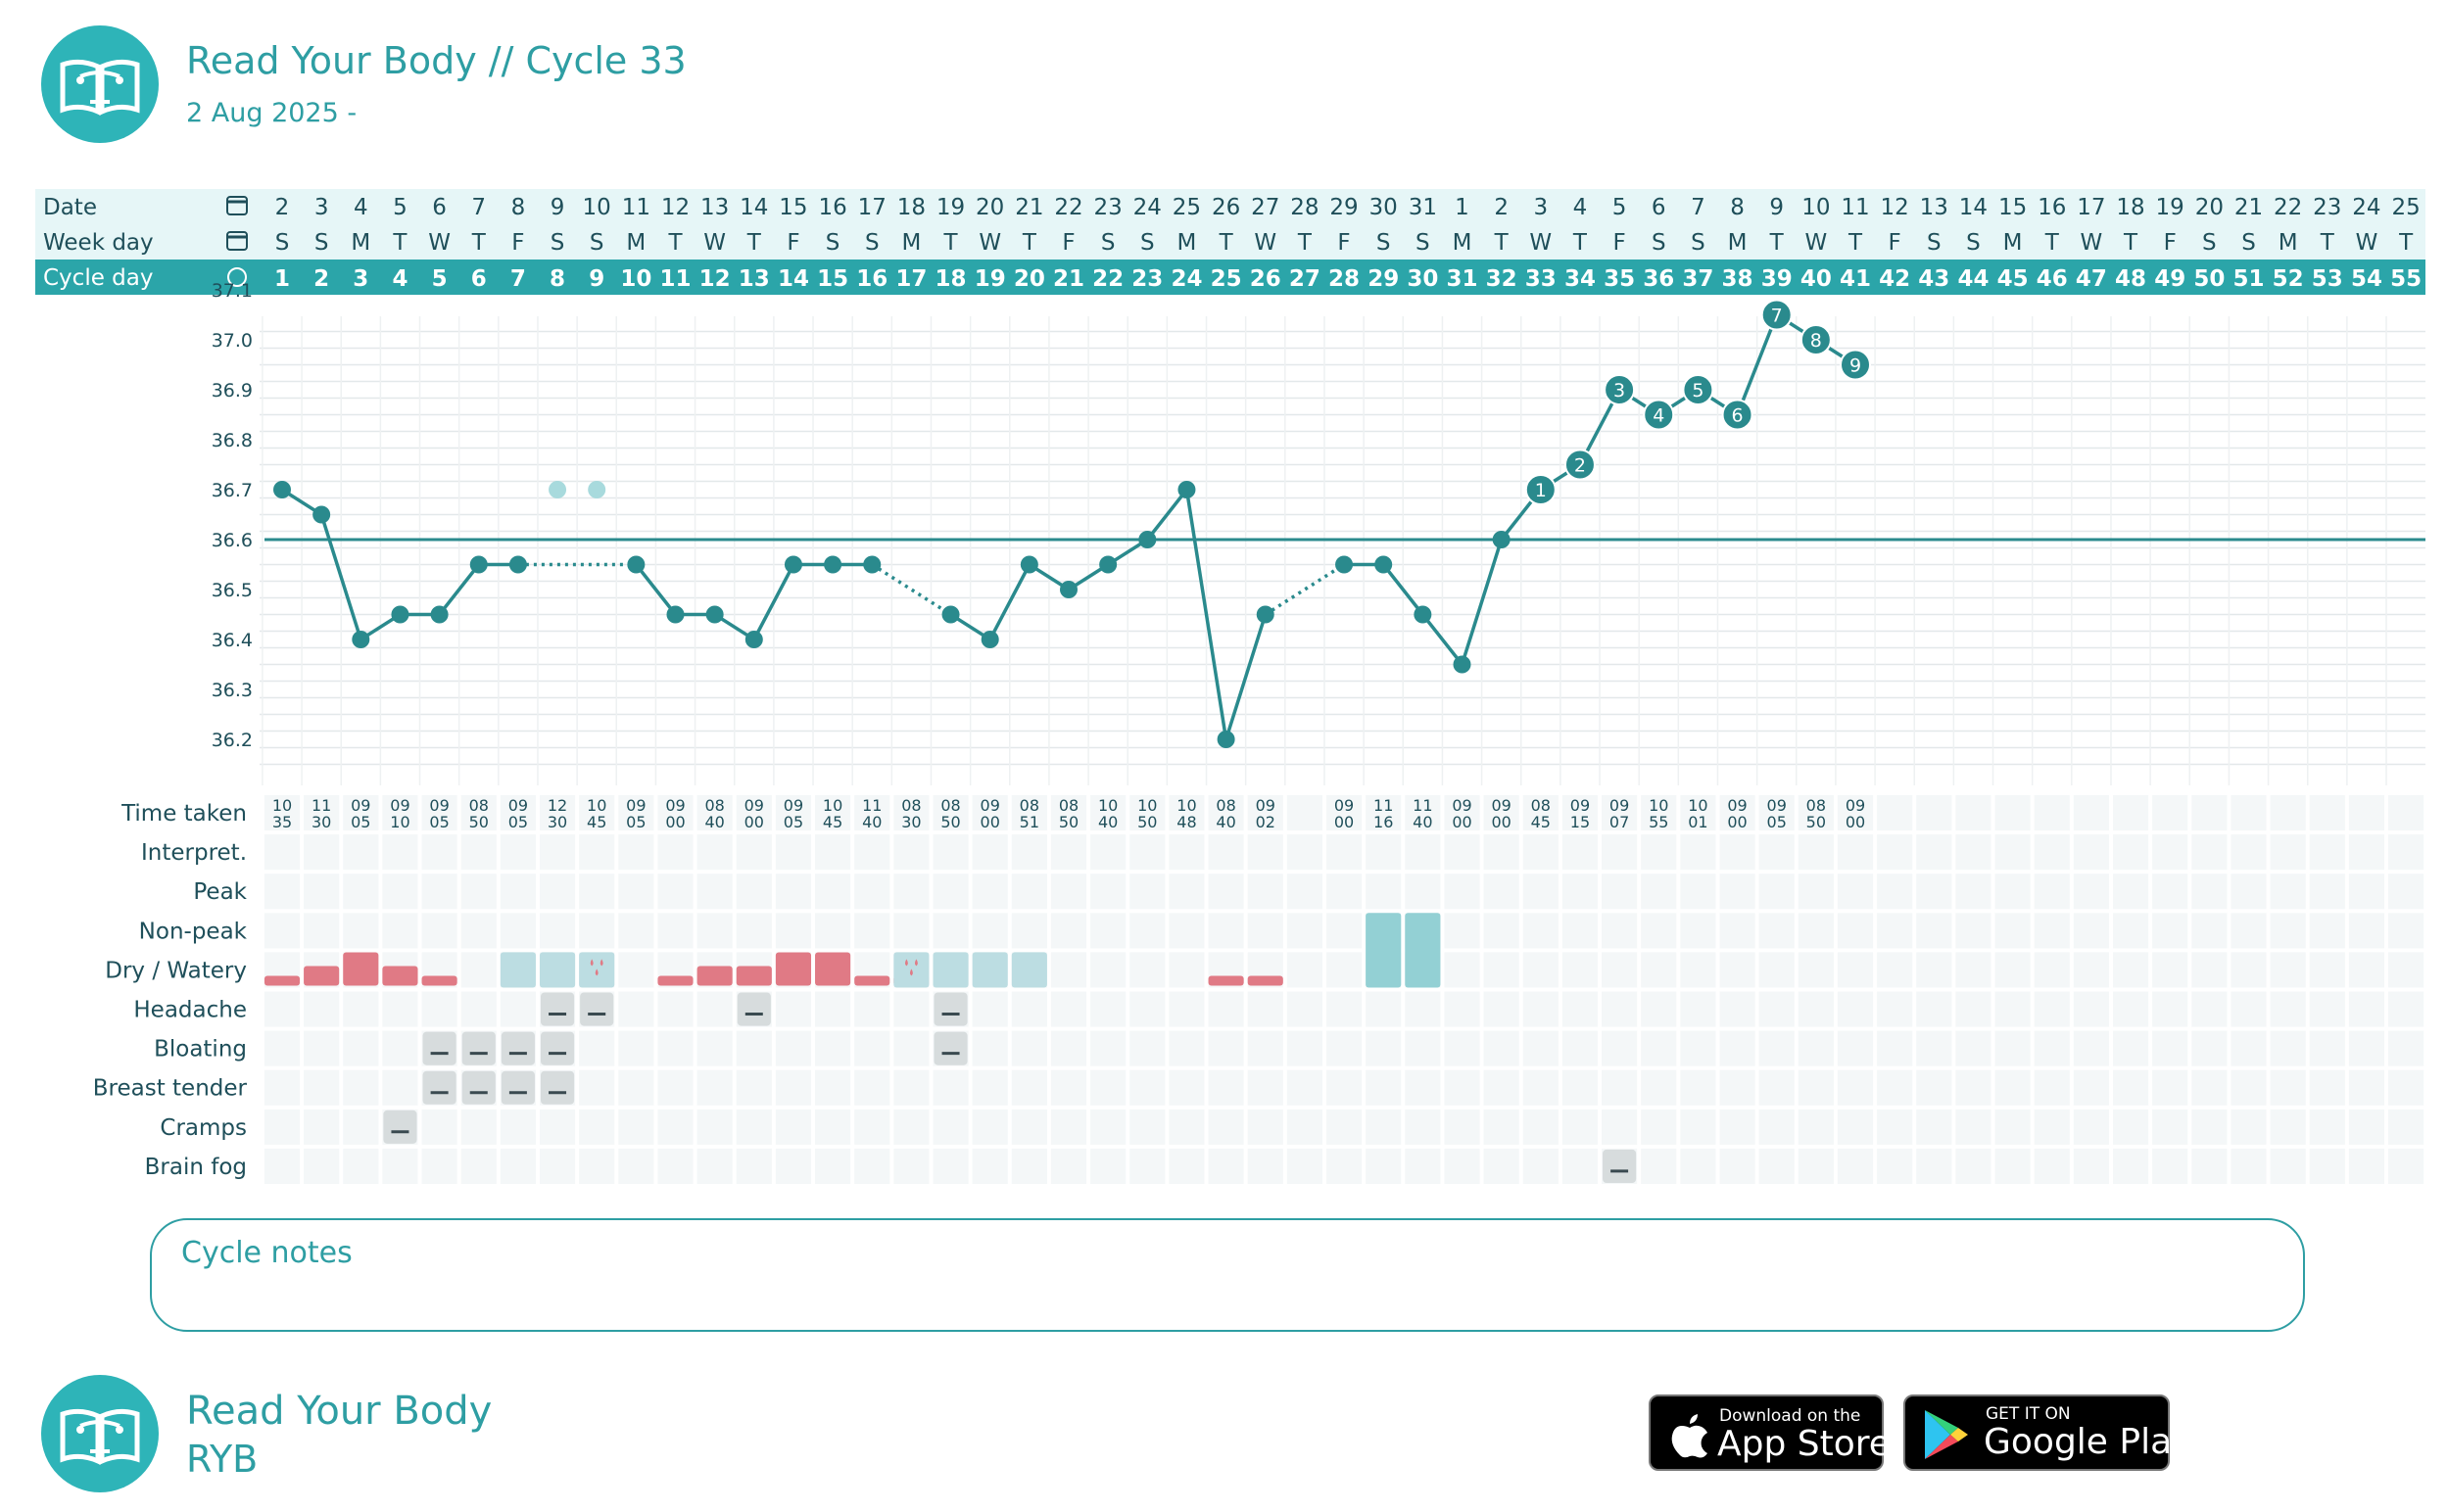 The height and width of the screenshot is (1512, 2447). I want to click on cycle-day-label: 30, so click(1422, 279).